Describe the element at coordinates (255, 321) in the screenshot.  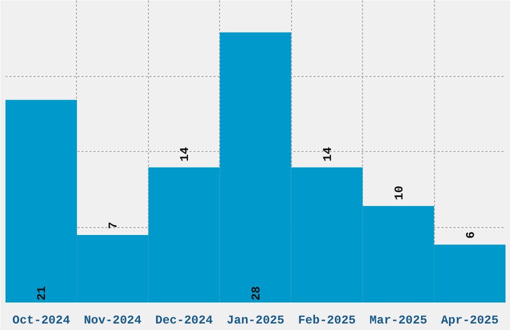
I see `x-tick-label: Jan-2025` at that location.